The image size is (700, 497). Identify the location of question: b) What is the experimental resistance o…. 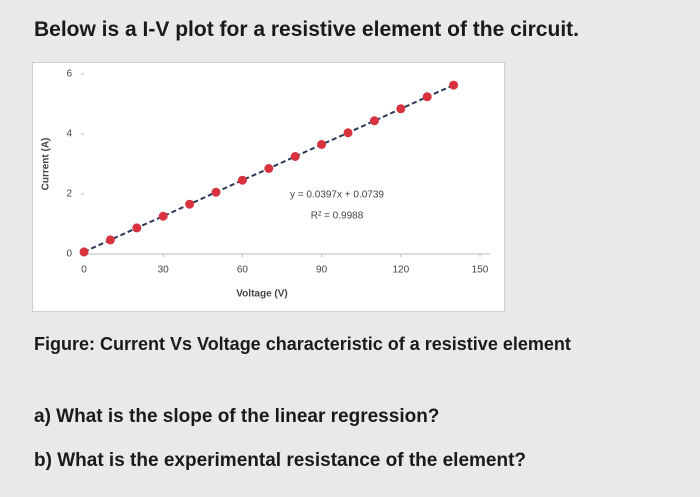
(280, 460).